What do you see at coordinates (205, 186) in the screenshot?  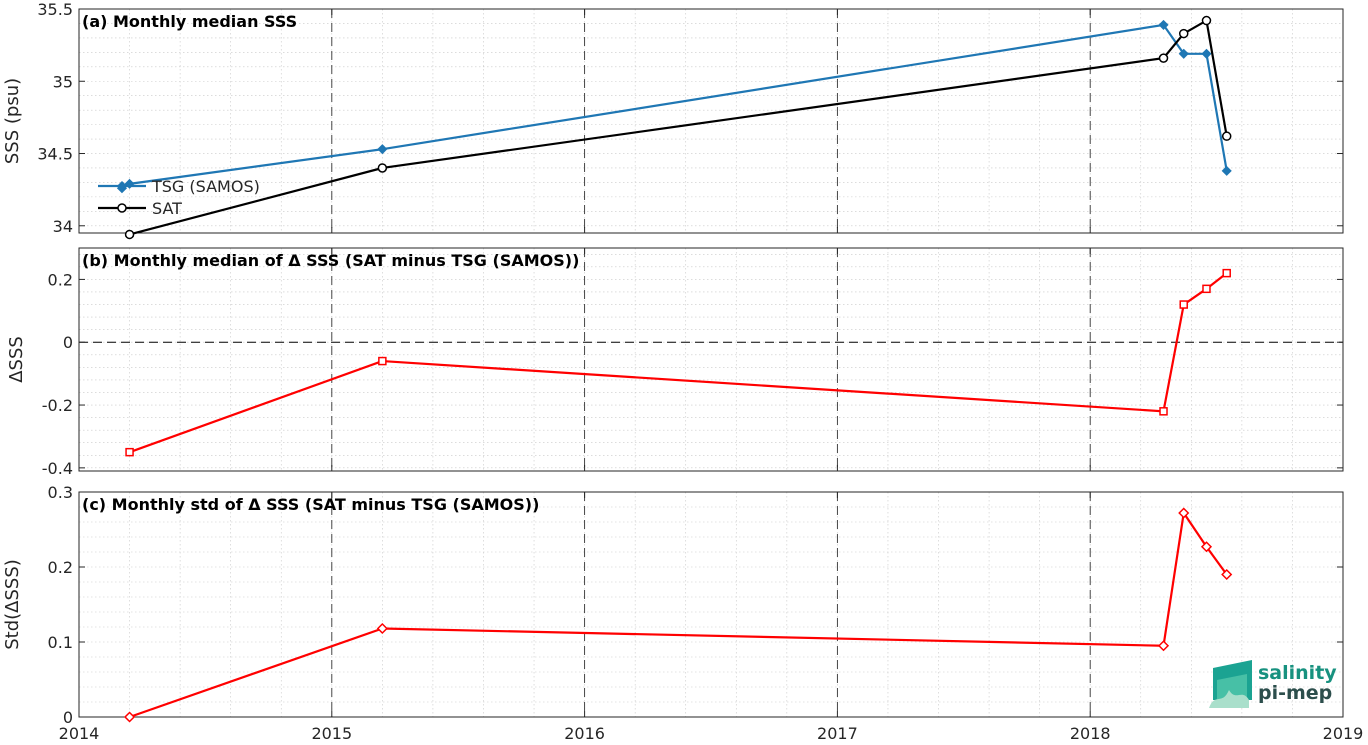 I see `legend-label: TSG (SAMOS)` at bounding box center [205, 186].